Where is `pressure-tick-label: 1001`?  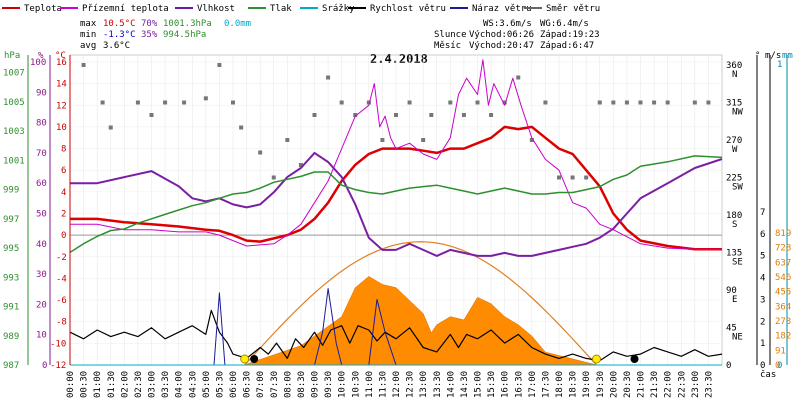 pressure-tick-label: 1001 is located at coordinates (14, 161).